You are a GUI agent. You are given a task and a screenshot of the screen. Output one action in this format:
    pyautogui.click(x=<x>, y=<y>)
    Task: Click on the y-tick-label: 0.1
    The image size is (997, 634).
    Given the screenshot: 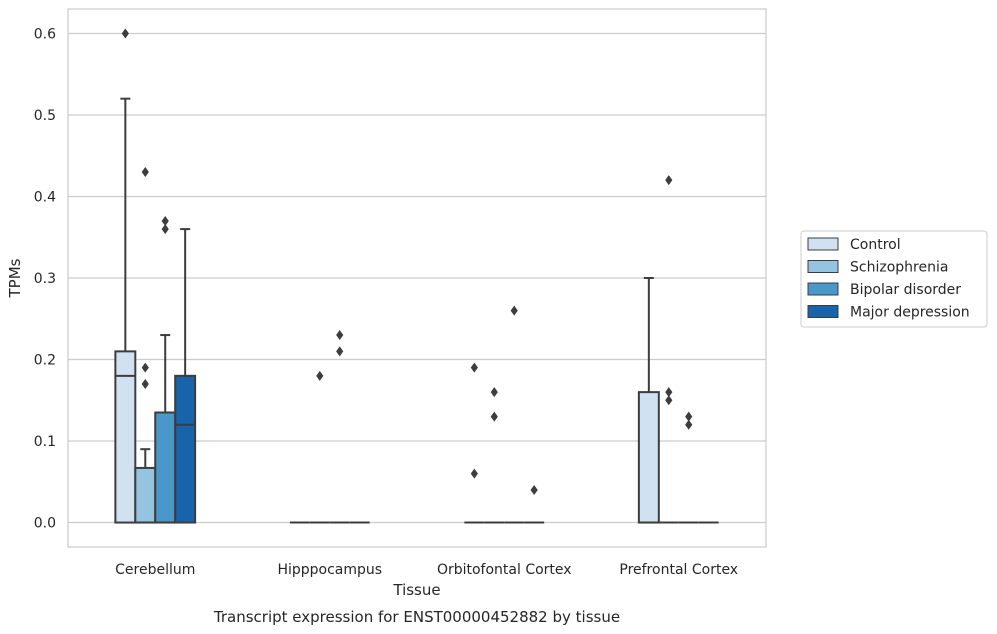 What is the action you would take?
    pyautogui.click(x=45, y=442)
    